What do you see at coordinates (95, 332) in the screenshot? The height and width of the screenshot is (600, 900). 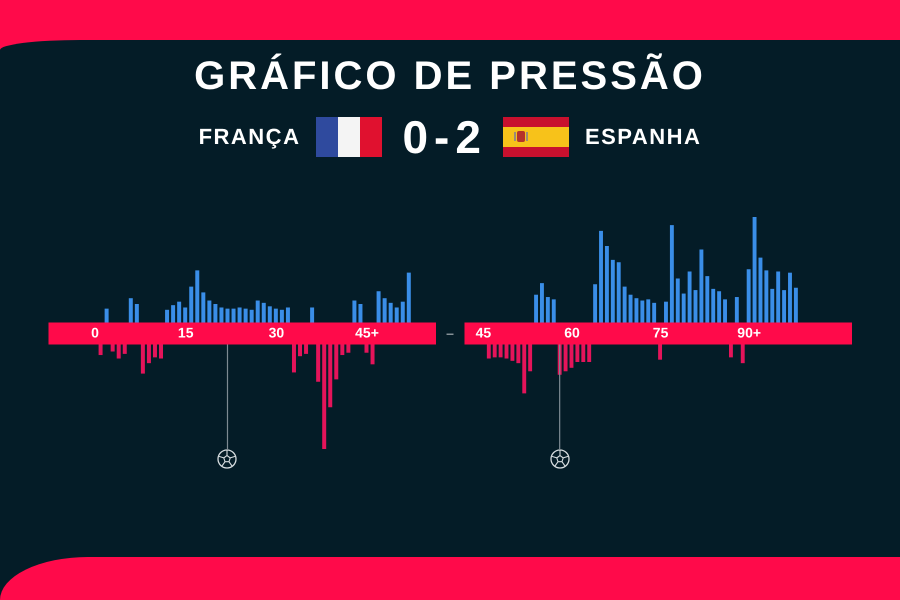 I see `x-tick-label: 0` at bounding box center [95, 332].